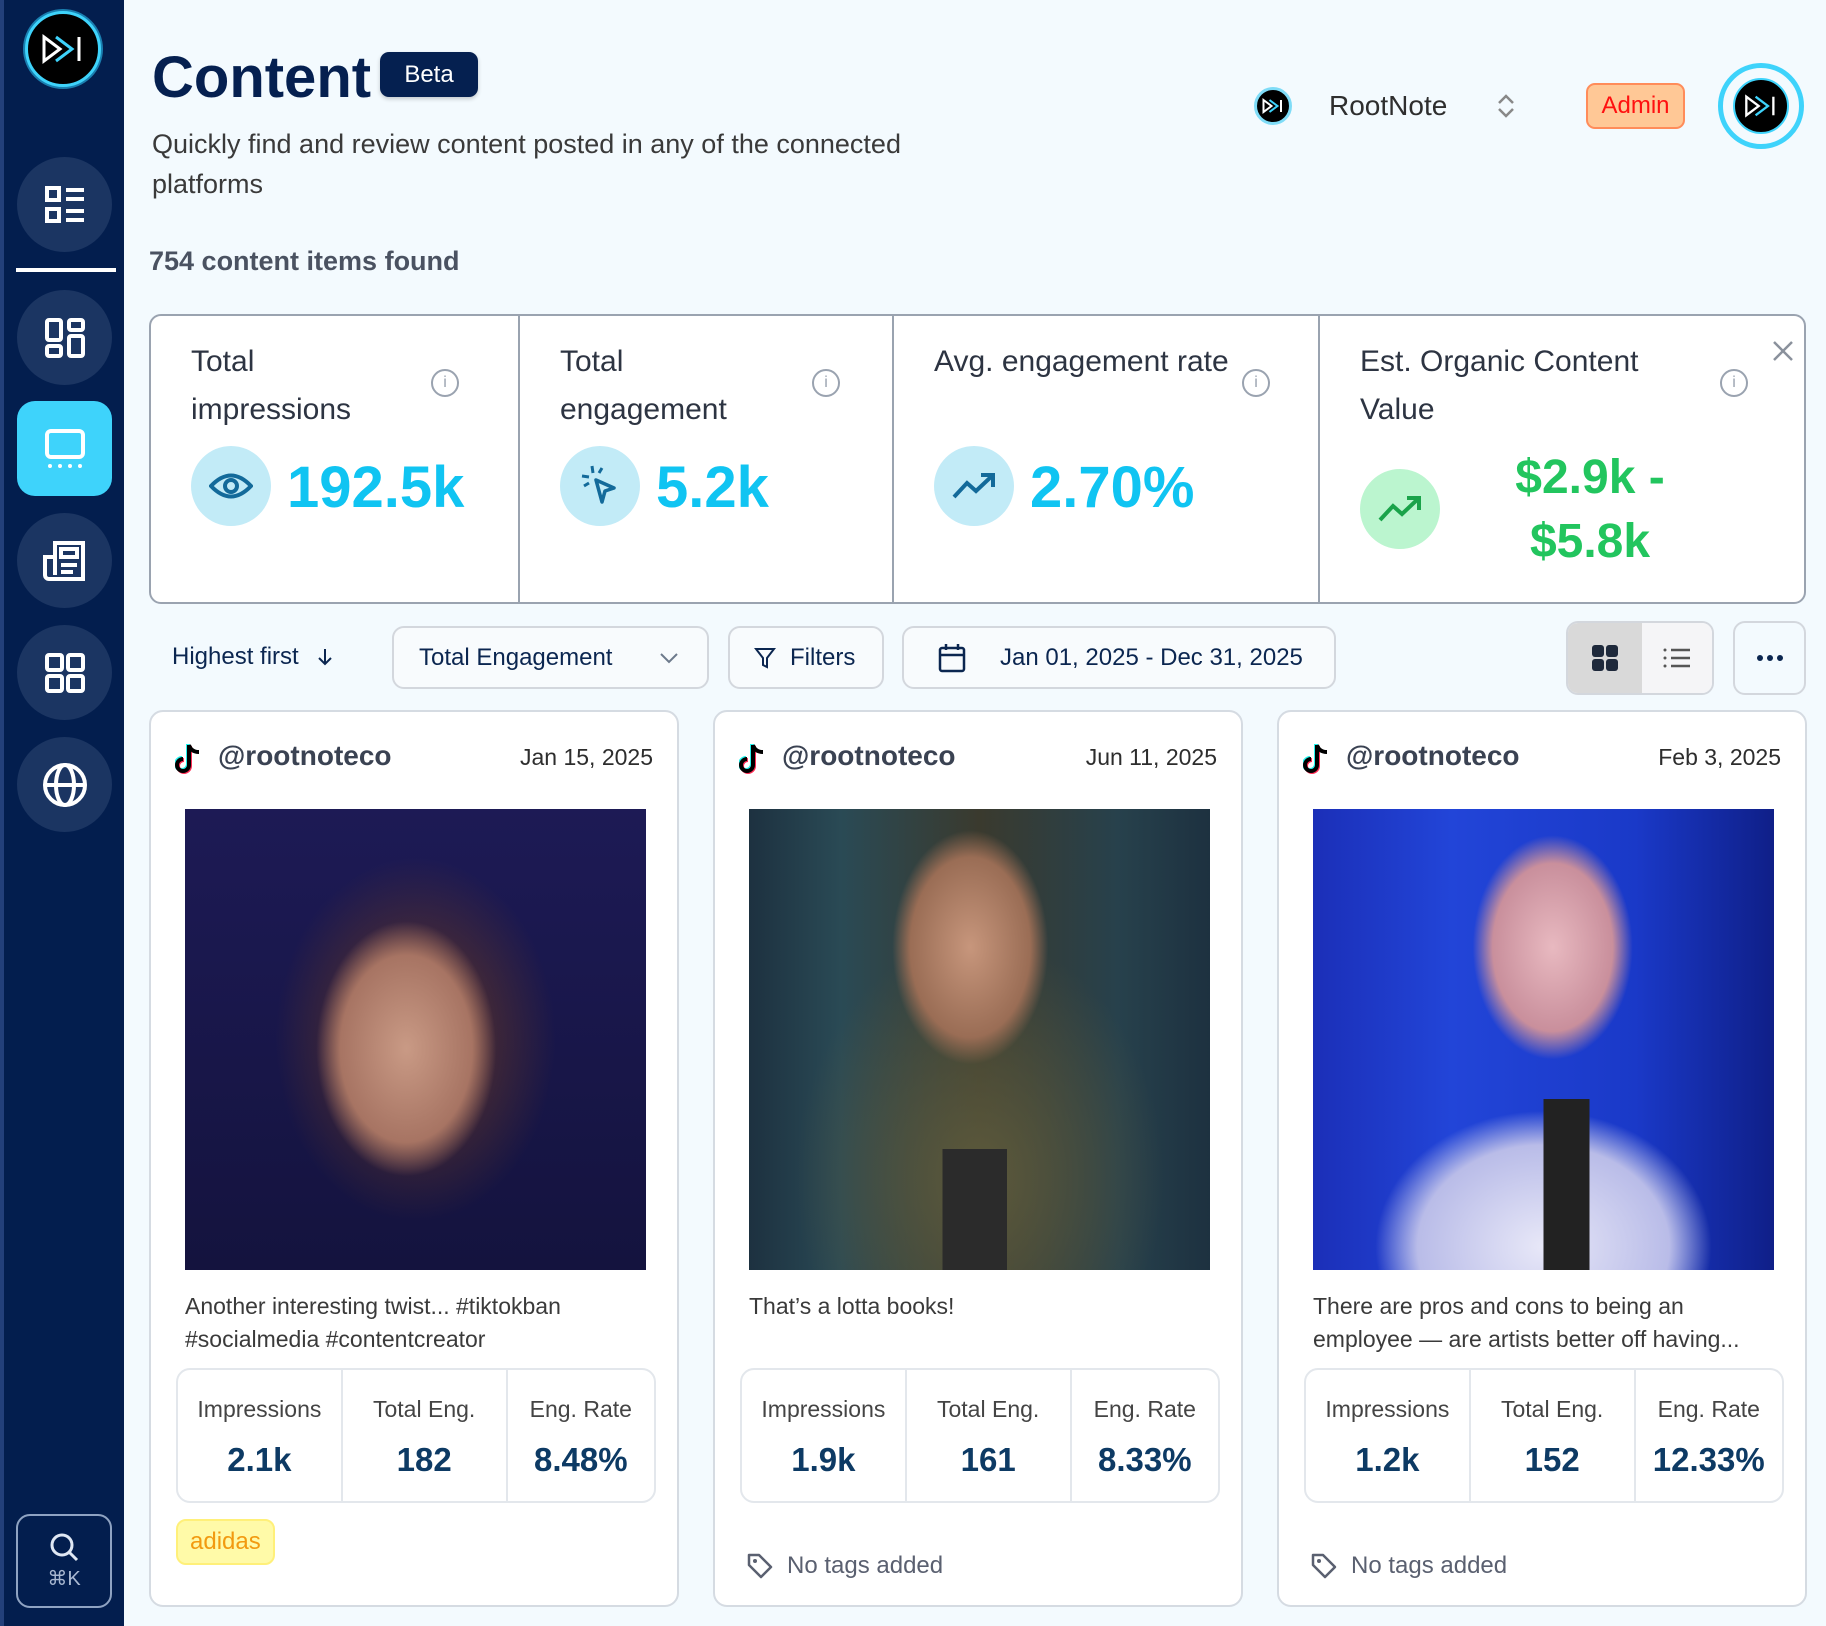 The height and width of the screenshot is (1626, 1826). Describe the element at coordinates (581, 1435) in the screenshot. I see `metric-eng-rate: Eng. Rate 8.48%` at that location.